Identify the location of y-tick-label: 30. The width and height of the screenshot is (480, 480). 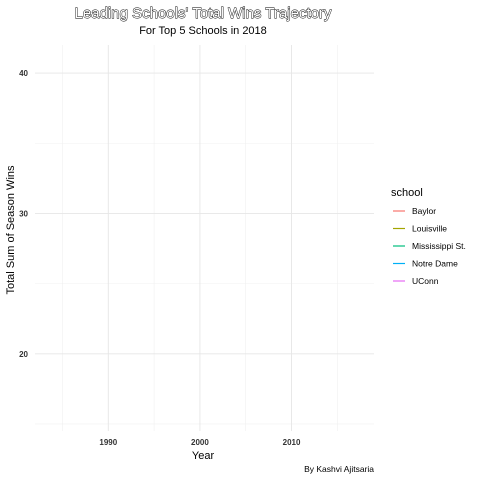
(23, 213).